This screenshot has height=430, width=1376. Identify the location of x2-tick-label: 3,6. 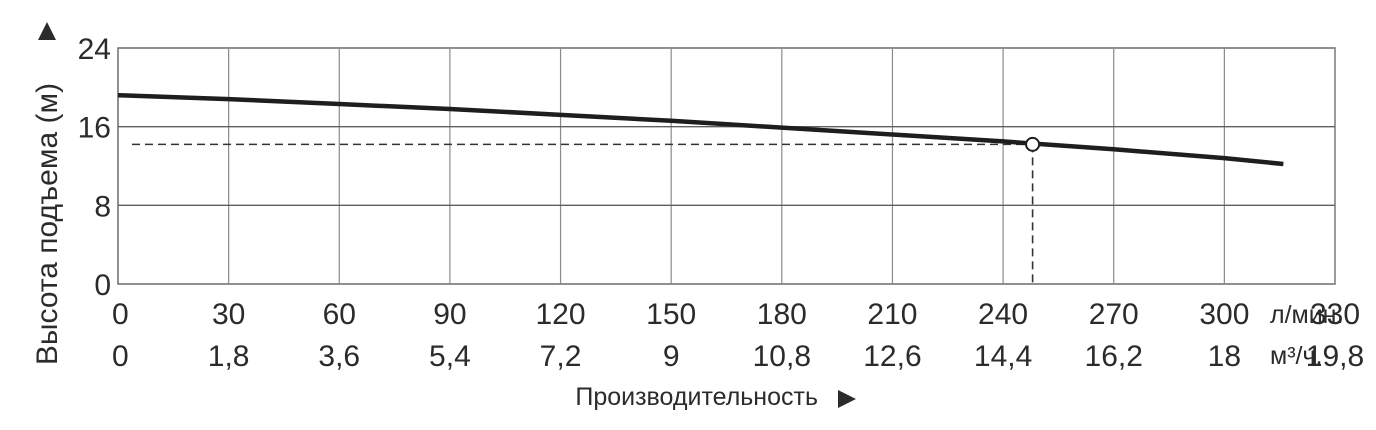
(339, 356).